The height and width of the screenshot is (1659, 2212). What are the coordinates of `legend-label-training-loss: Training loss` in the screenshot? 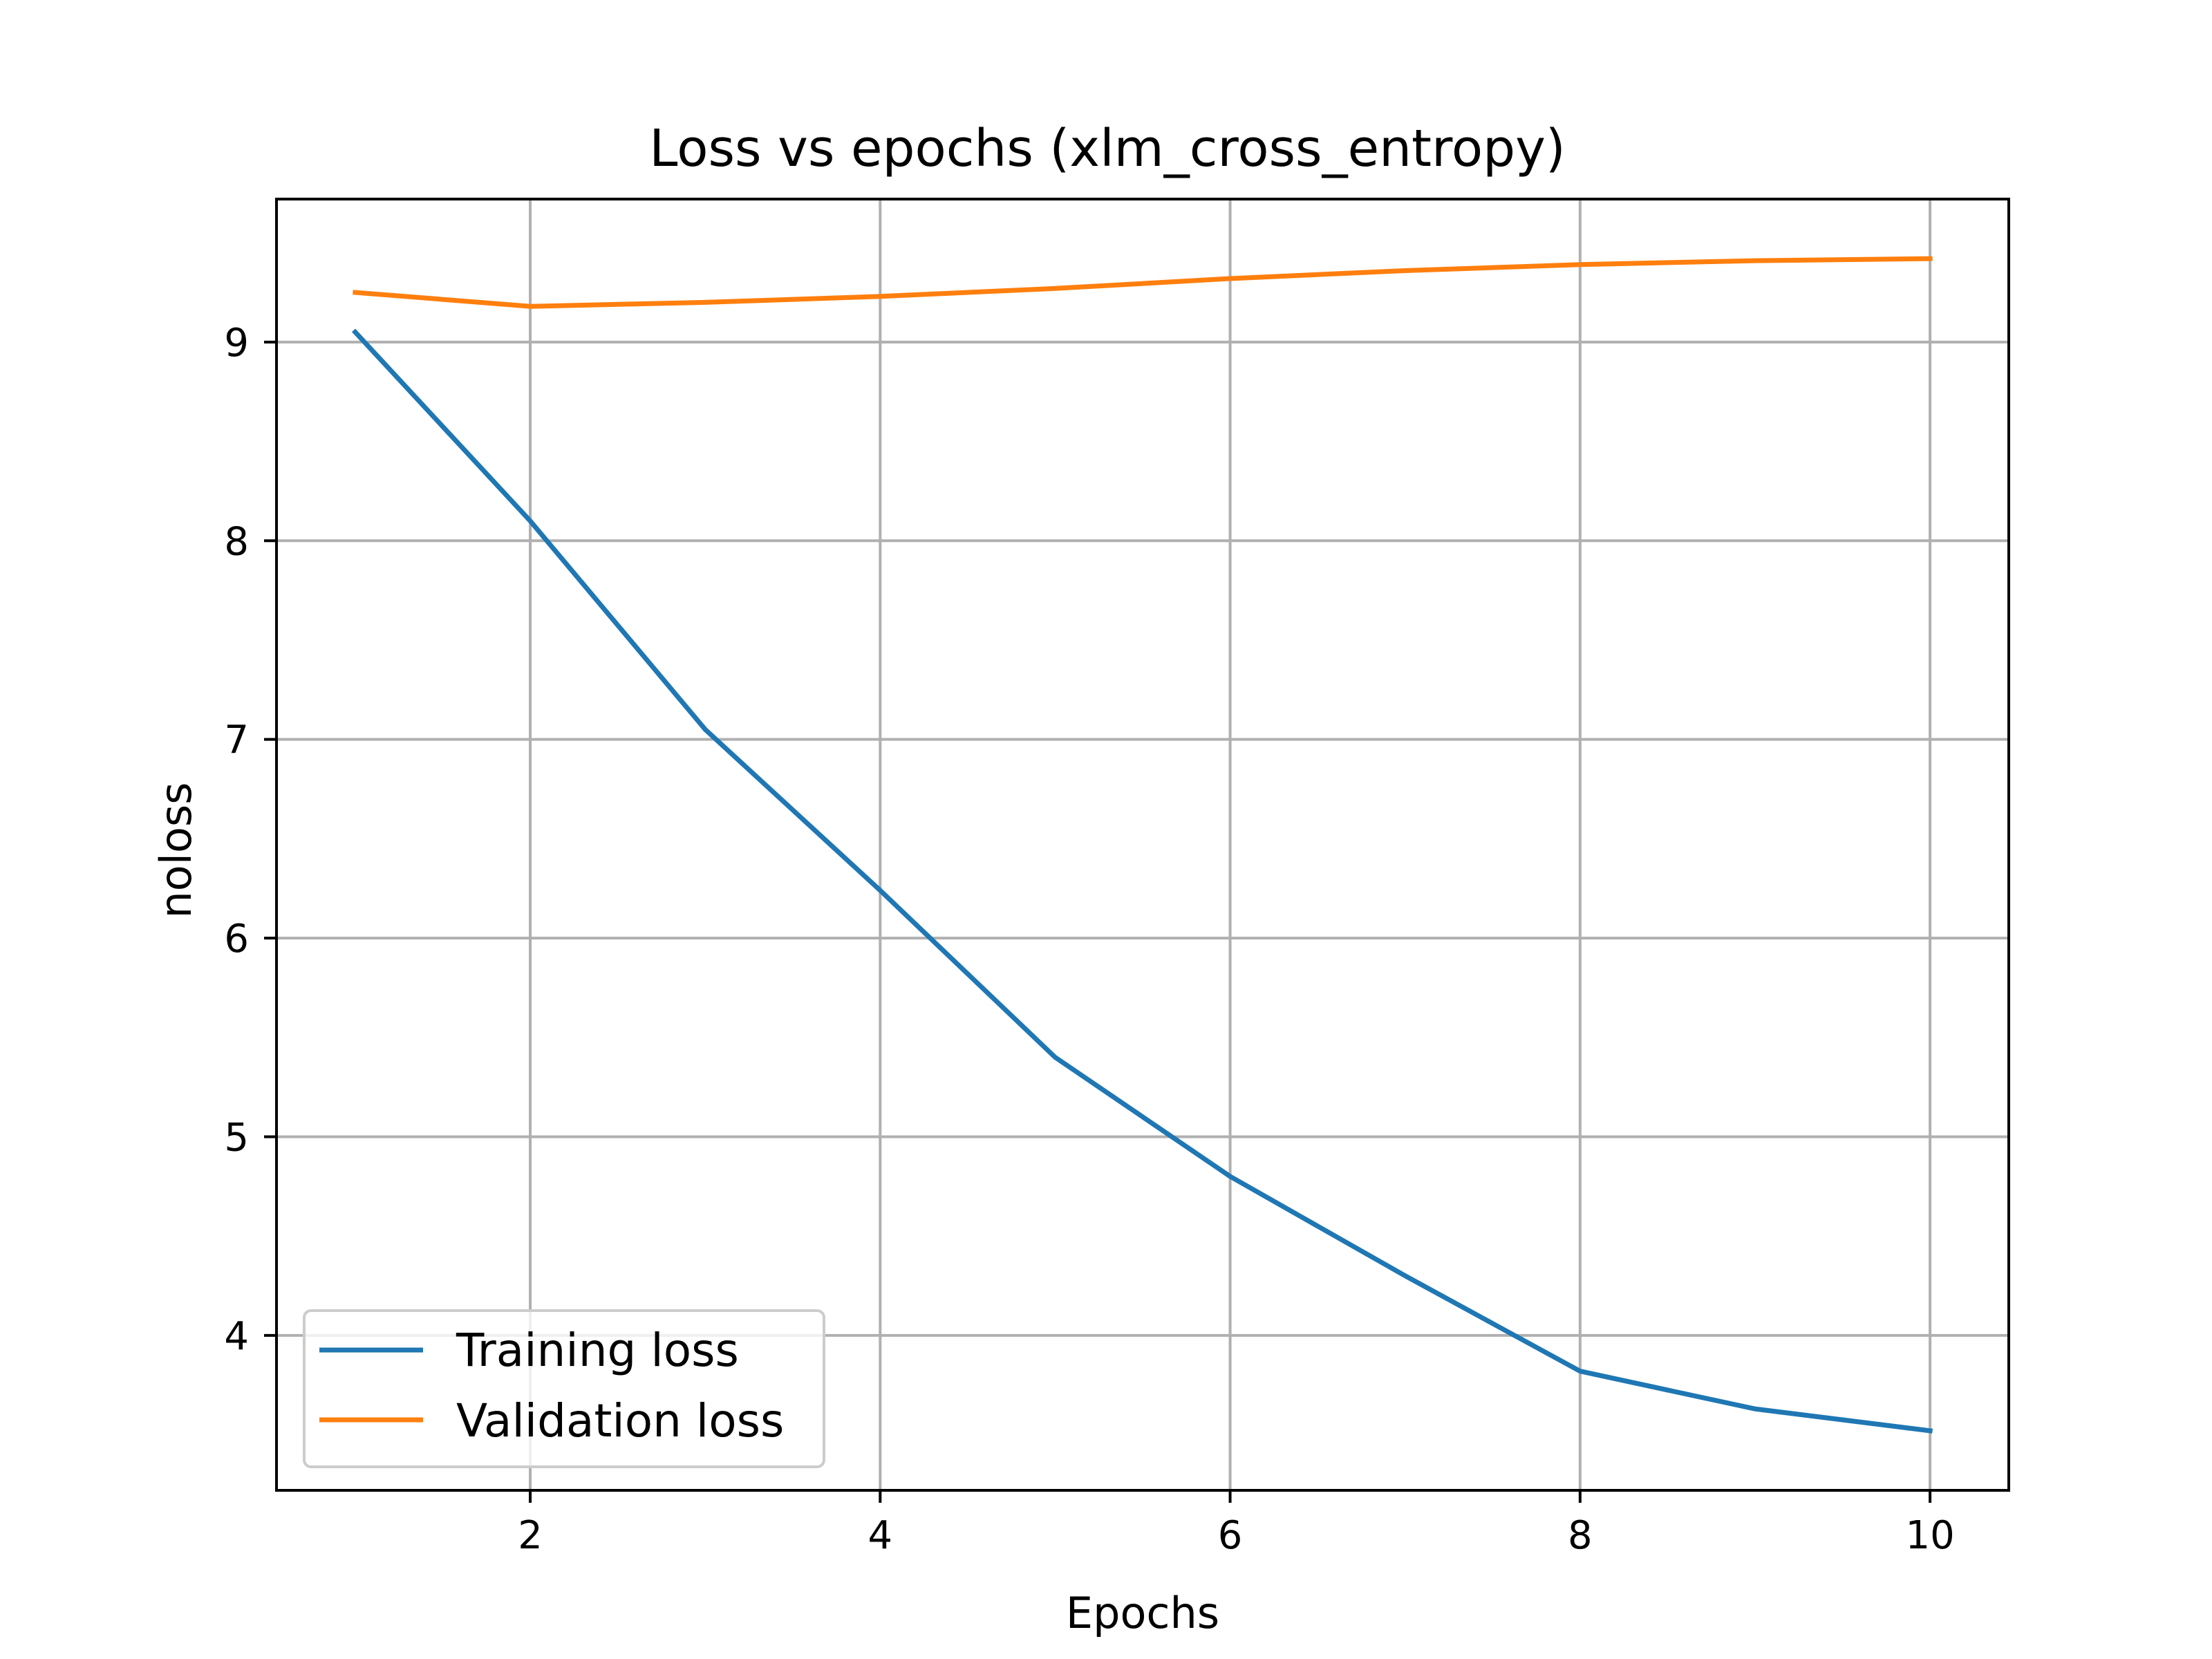 It's located at (597, 1351).